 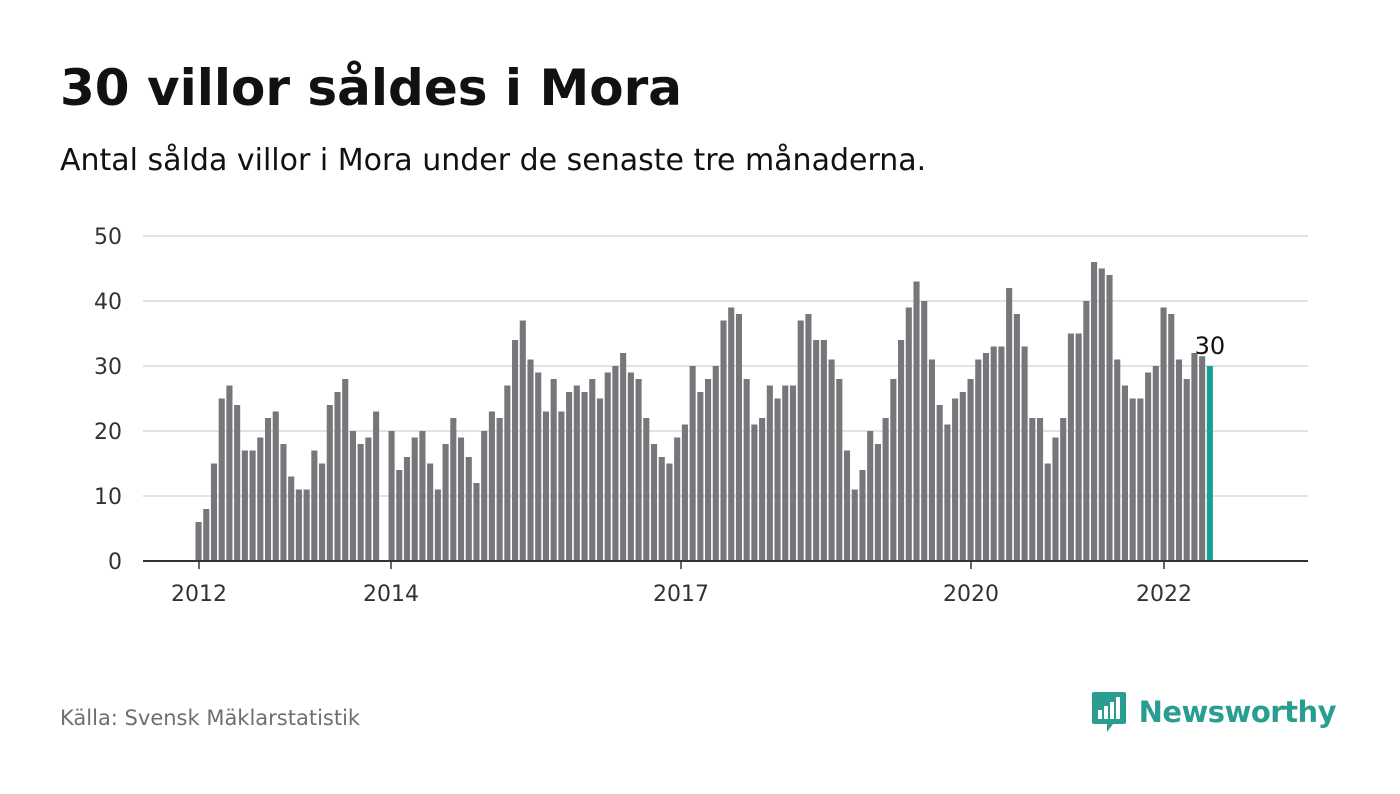 I want to click on brand-logo: Newsworthy, so click(x=1214, y=712).